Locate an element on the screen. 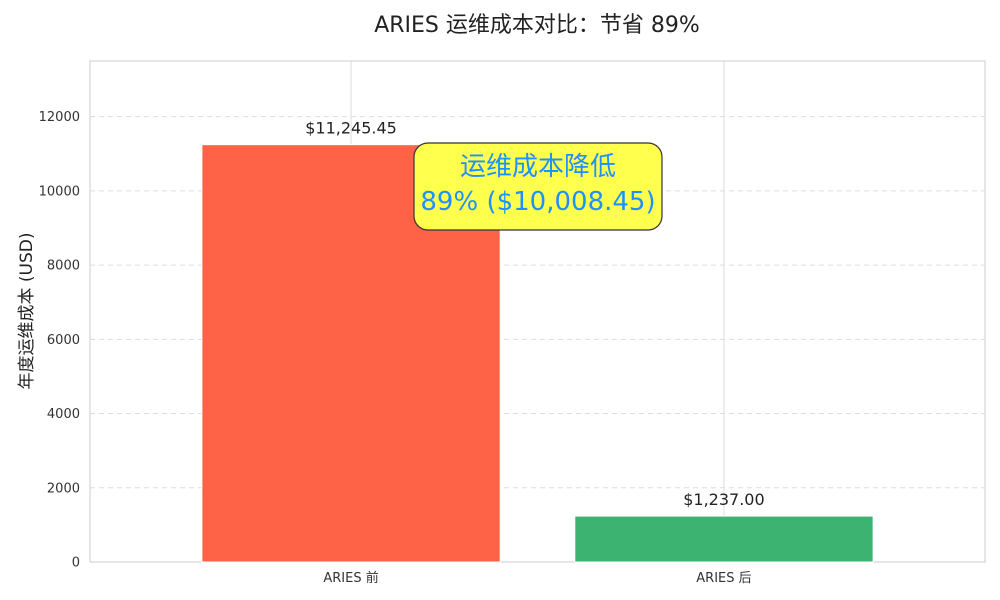  annotation-box is located at coordinates (538, 186).